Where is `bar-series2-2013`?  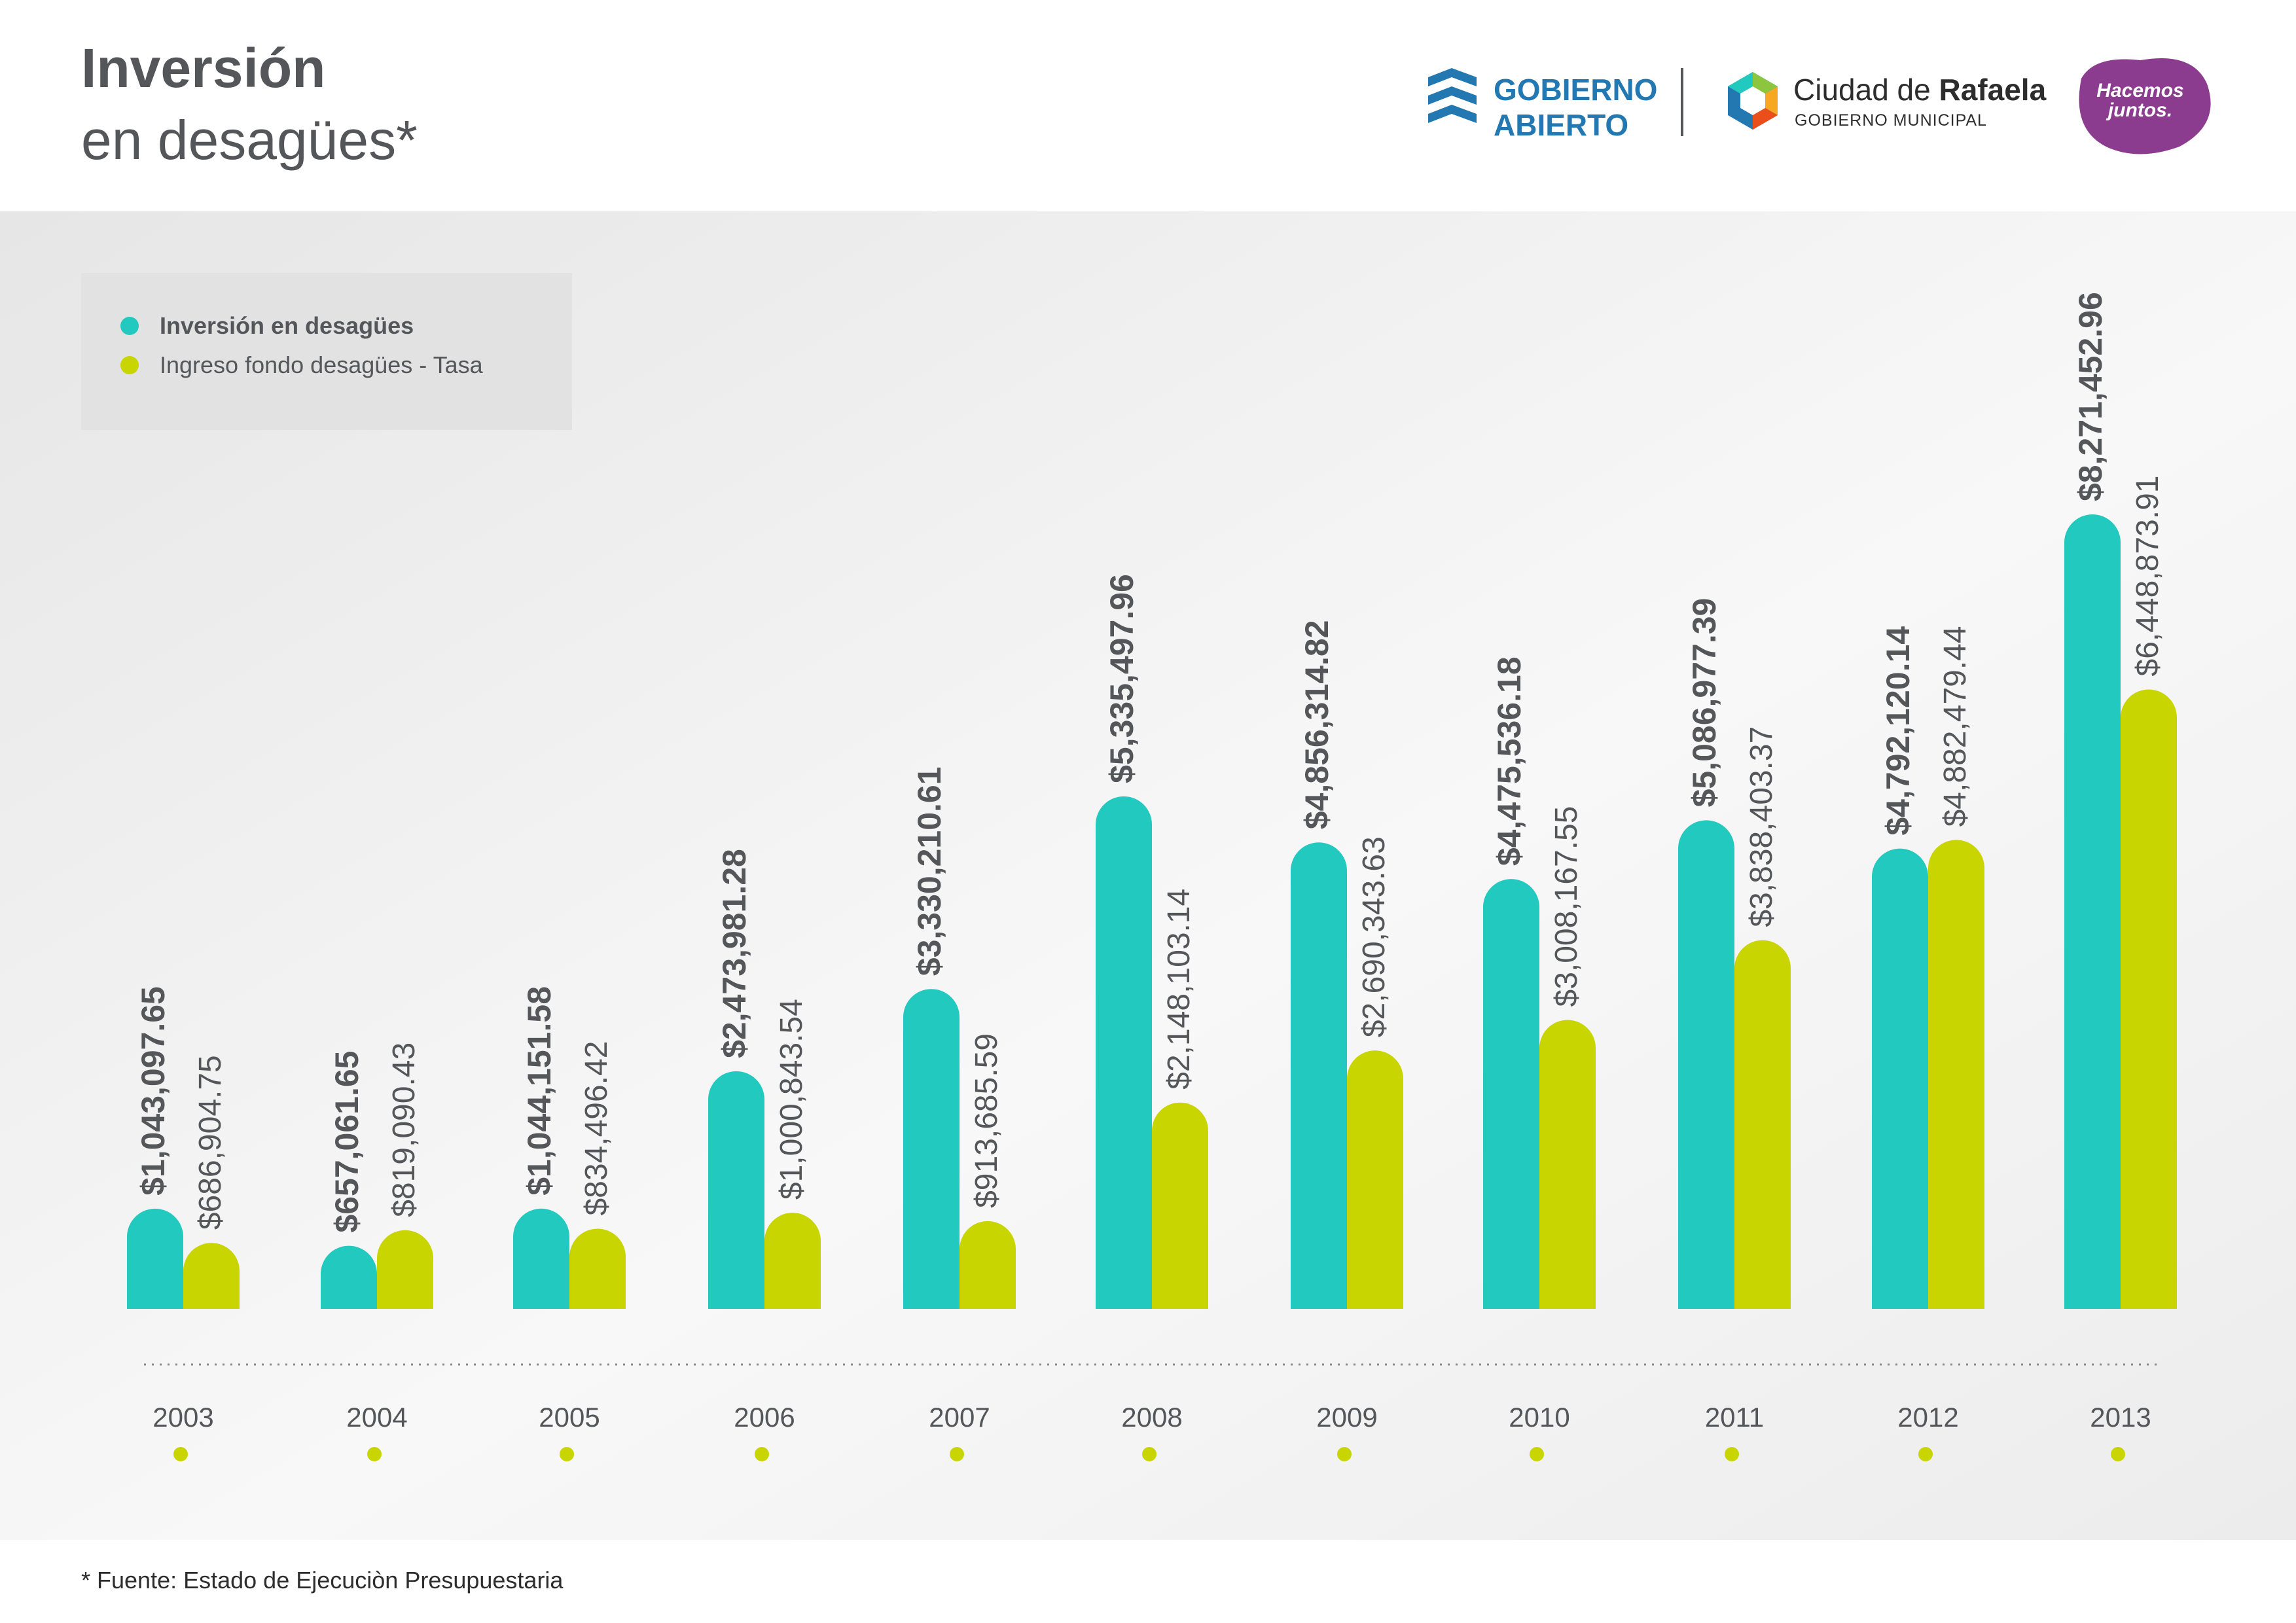 bar-series2-2013 is located at coordinates (2149, 999).